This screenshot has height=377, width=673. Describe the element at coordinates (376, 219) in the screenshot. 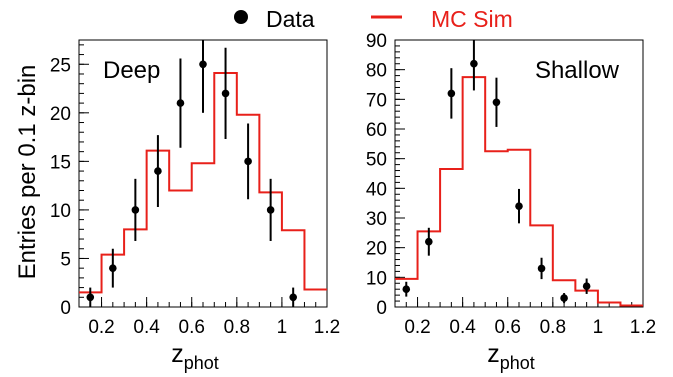

I see `y-tick-label: 30` at that location.